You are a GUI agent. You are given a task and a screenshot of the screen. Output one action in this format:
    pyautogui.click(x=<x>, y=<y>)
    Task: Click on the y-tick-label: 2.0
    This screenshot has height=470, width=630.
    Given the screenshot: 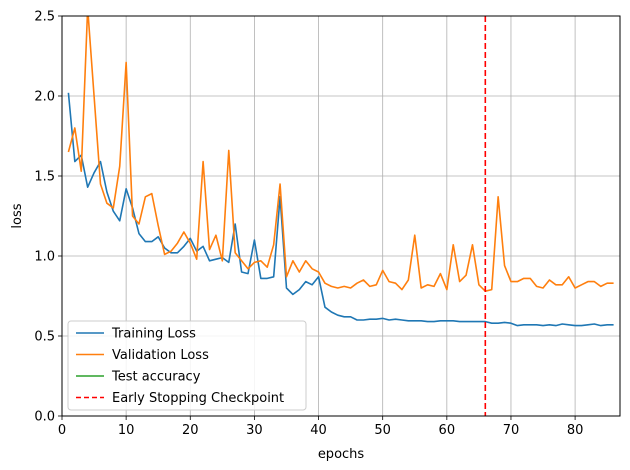 What is the action you would take?
    pyautogui.click(x=44, y=97)
    